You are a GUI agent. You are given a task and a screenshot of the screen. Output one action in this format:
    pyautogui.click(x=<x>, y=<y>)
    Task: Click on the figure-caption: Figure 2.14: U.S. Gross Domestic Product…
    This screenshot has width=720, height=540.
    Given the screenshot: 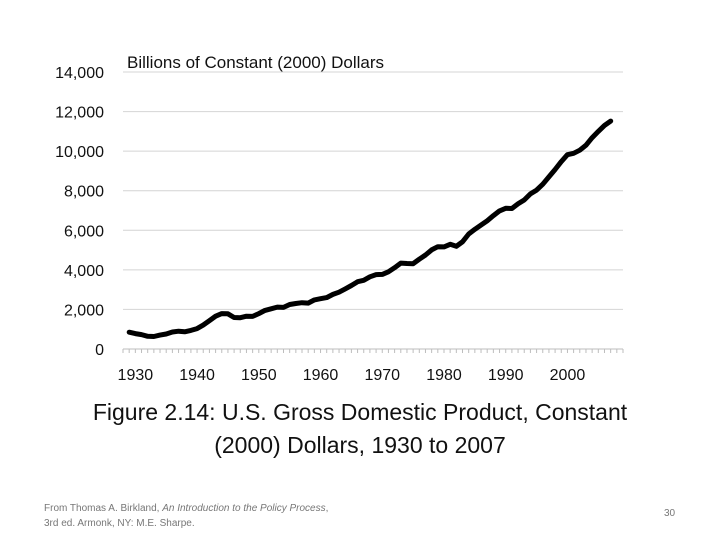 What is the action you would take?
    pyautogui.click(x=360, y=429)
    